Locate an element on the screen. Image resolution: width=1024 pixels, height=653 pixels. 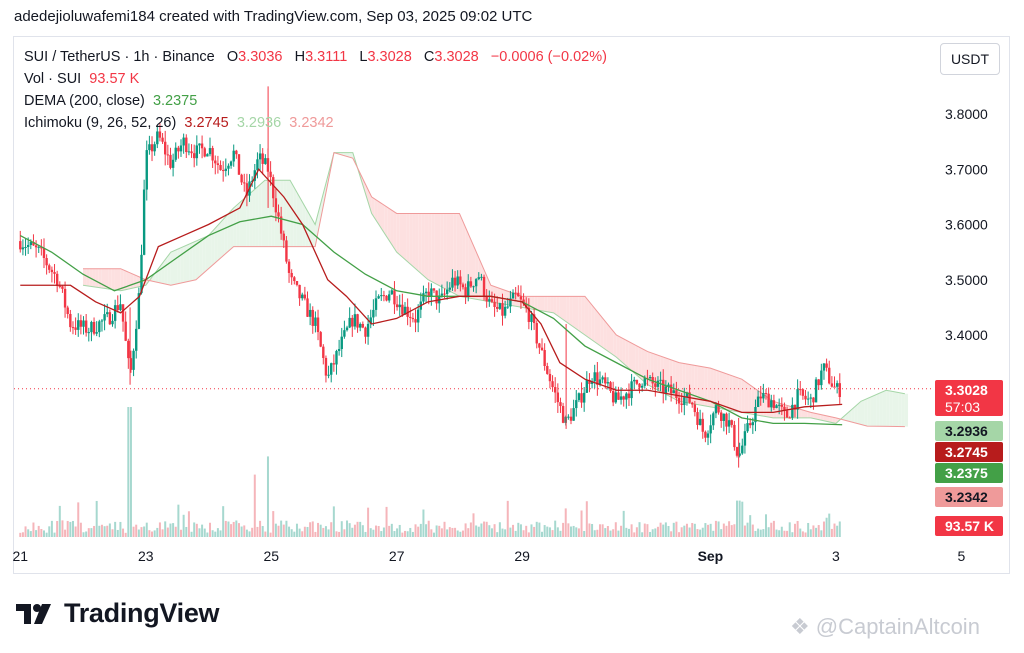
x-tick-label: 23 is located at coordinates (146, 556).